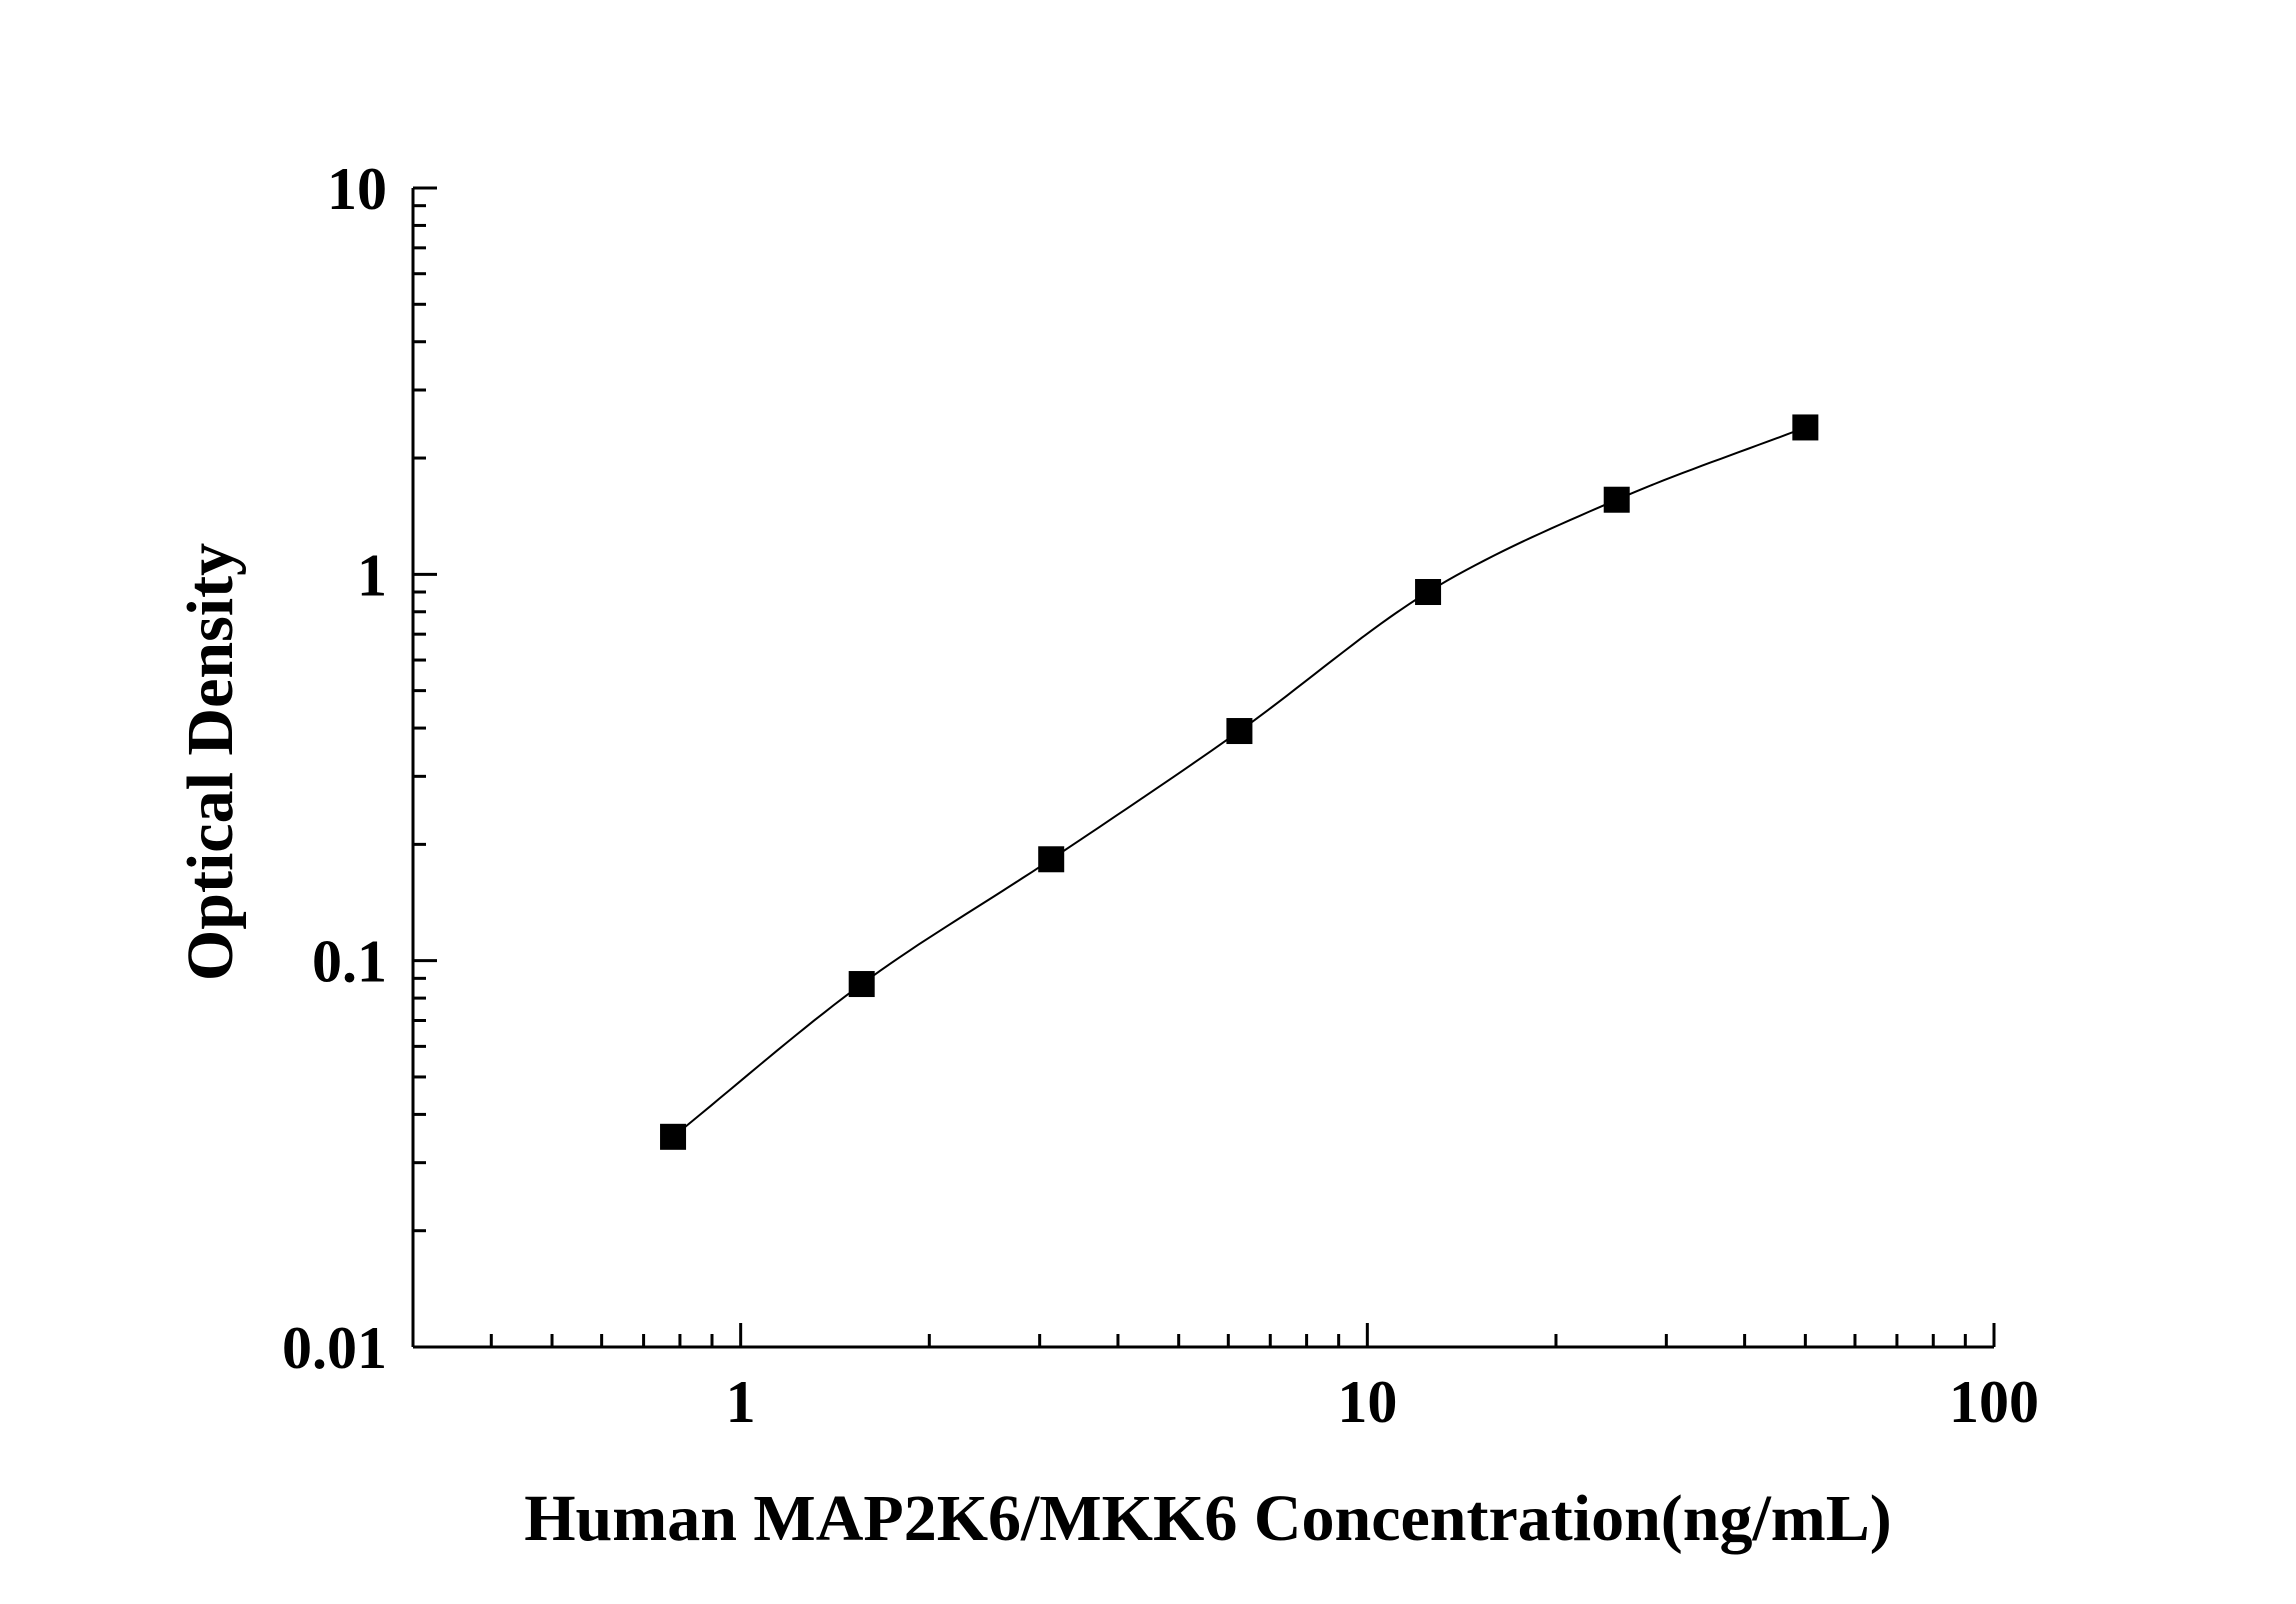  What do you see at coordinates (334, 1348) in the screenshot?
I see `y-tick-label: 0.01` at bounding box center [334, 1348].